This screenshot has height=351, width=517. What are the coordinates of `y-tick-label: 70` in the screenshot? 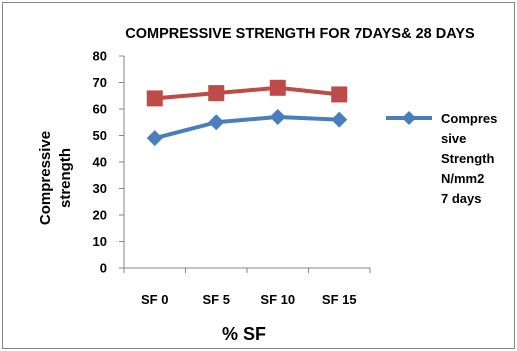 It's located at (100, 82).